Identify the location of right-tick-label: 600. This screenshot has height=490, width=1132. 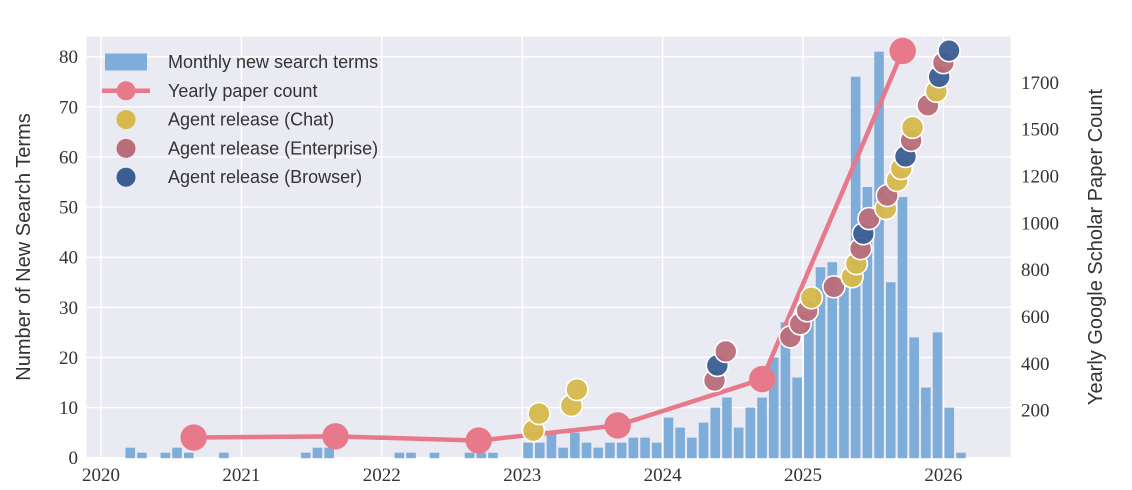
(1035, 317).